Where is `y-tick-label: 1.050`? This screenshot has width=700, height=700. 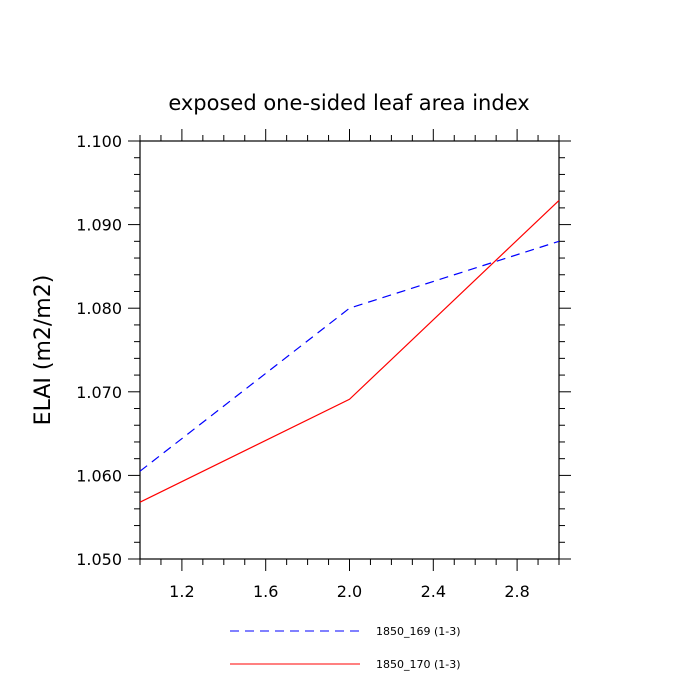
y-tick-label: 1.050 is located at coordinates (99, 559).